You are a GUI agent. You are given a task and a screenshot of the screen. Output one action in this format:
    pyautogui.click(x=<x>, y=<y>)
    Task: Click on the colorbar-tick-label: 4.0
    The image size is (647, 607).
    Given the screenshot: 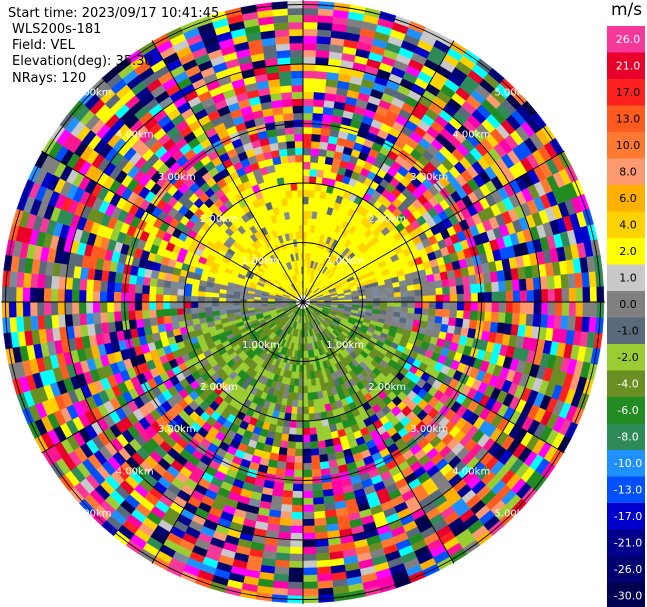 What is the action you would take?
    pyautogui.click(x=628, y=225)
    